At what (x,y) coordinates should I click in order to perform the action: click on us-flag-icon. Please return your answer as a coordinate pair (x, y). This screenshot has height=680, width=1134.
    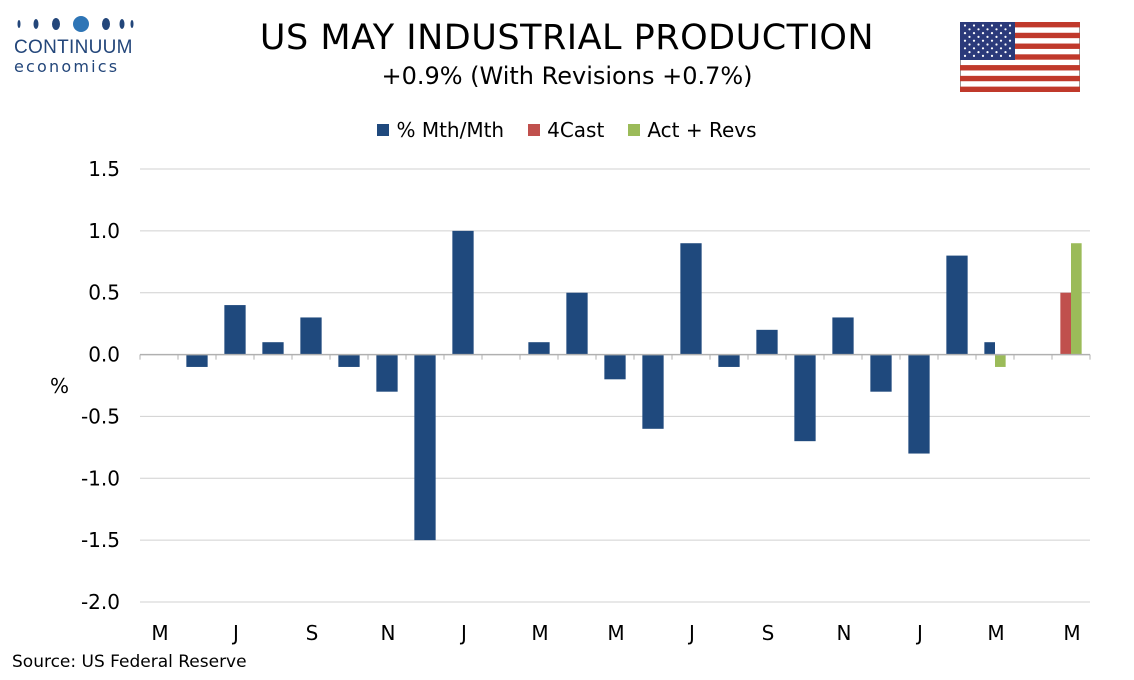
    Looking at the image, I should click on (1020, 57).